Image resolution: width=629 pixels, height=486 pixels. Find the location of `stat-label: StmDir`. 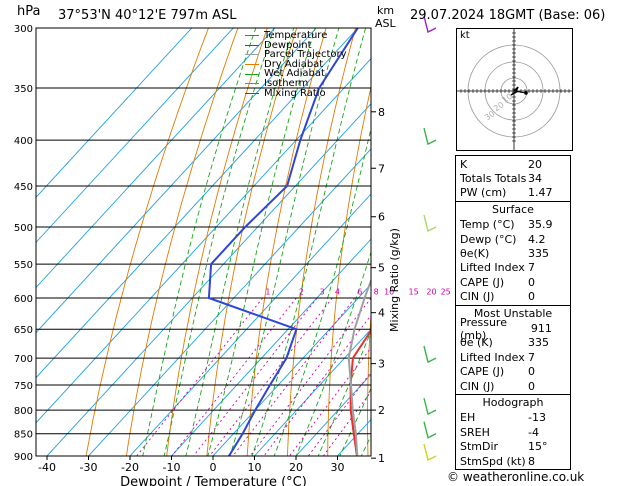

stat-label: StmDir is located at coordinates (479, 447).